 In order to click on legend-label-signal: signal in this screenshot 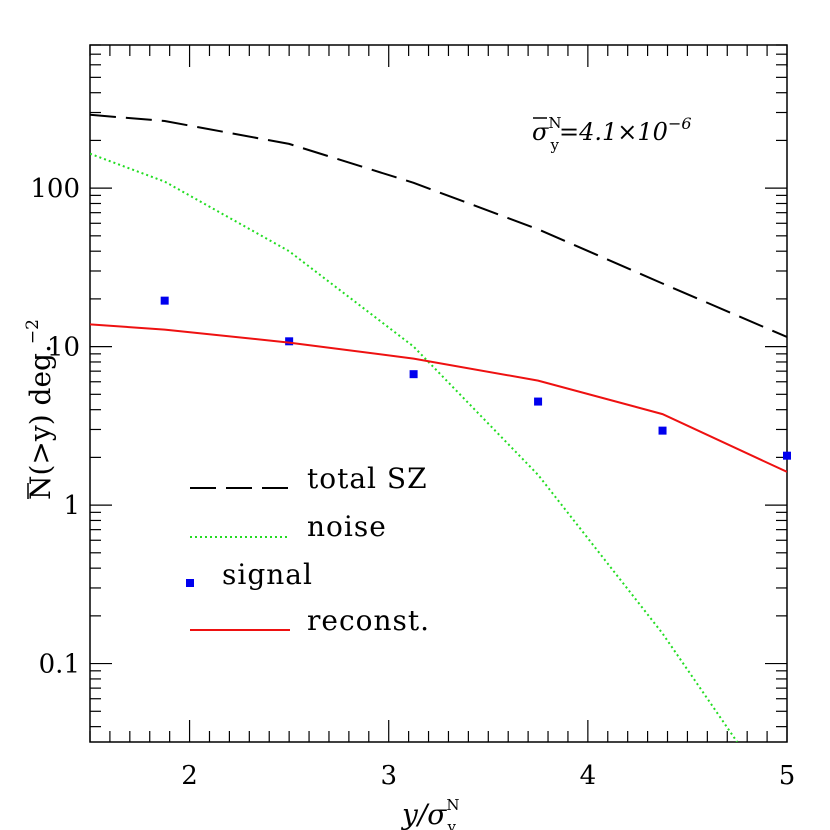, I will do `click(267, 574)`.